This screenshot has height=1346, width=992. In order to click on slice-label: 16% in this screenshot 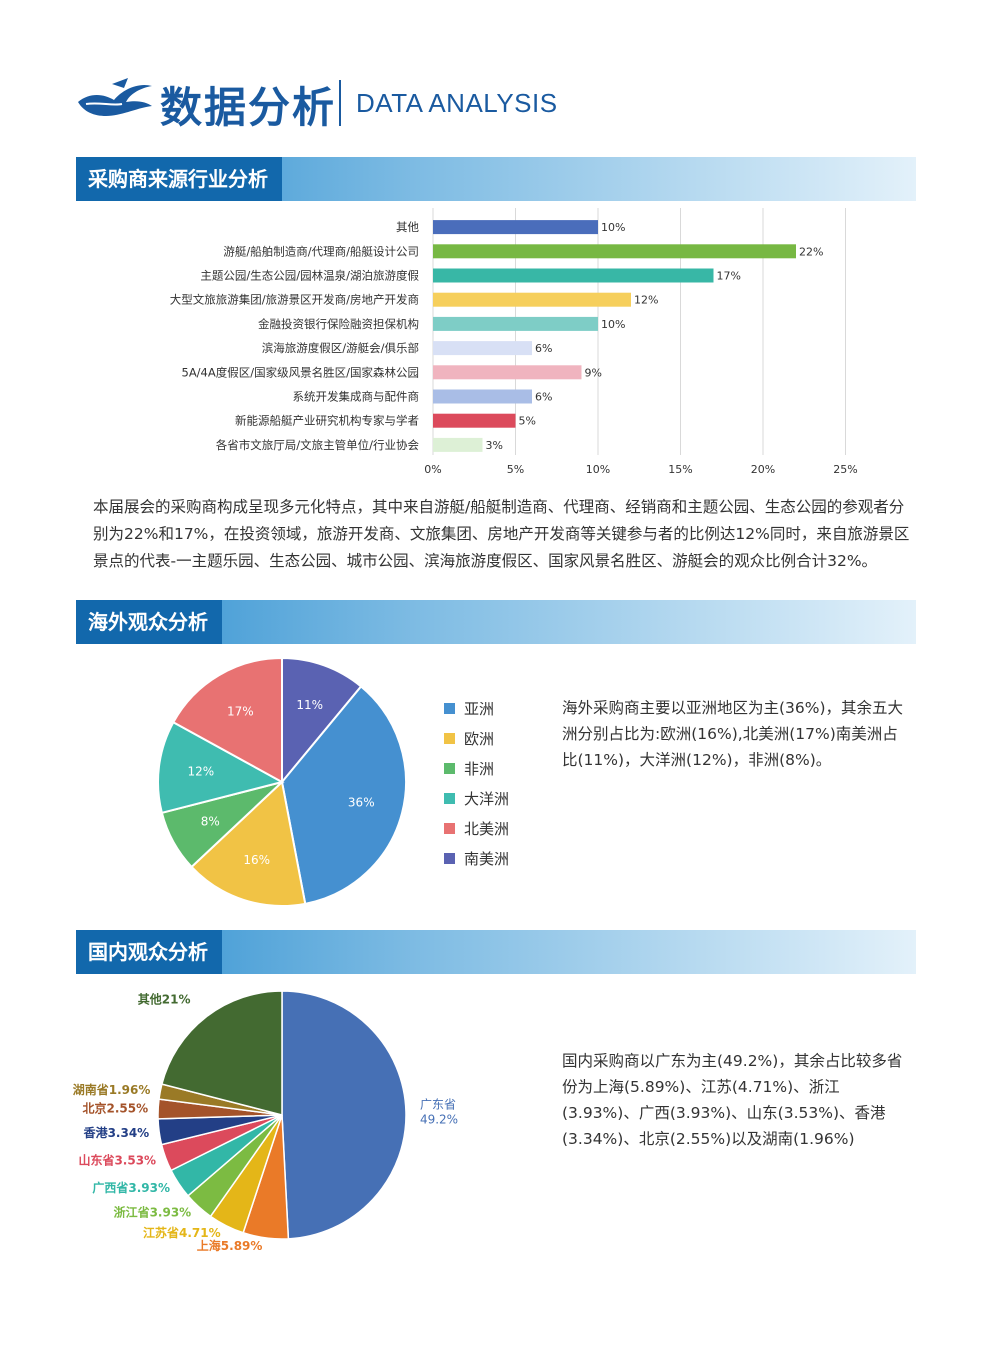, I will do `click(256, 860)`.